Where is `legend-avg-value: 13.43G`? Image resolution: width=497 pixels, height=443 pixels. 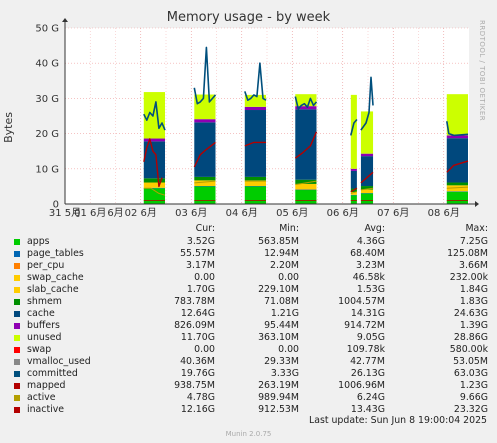 legend-avg-value: 13.43G is located at coordinates (367, 409).